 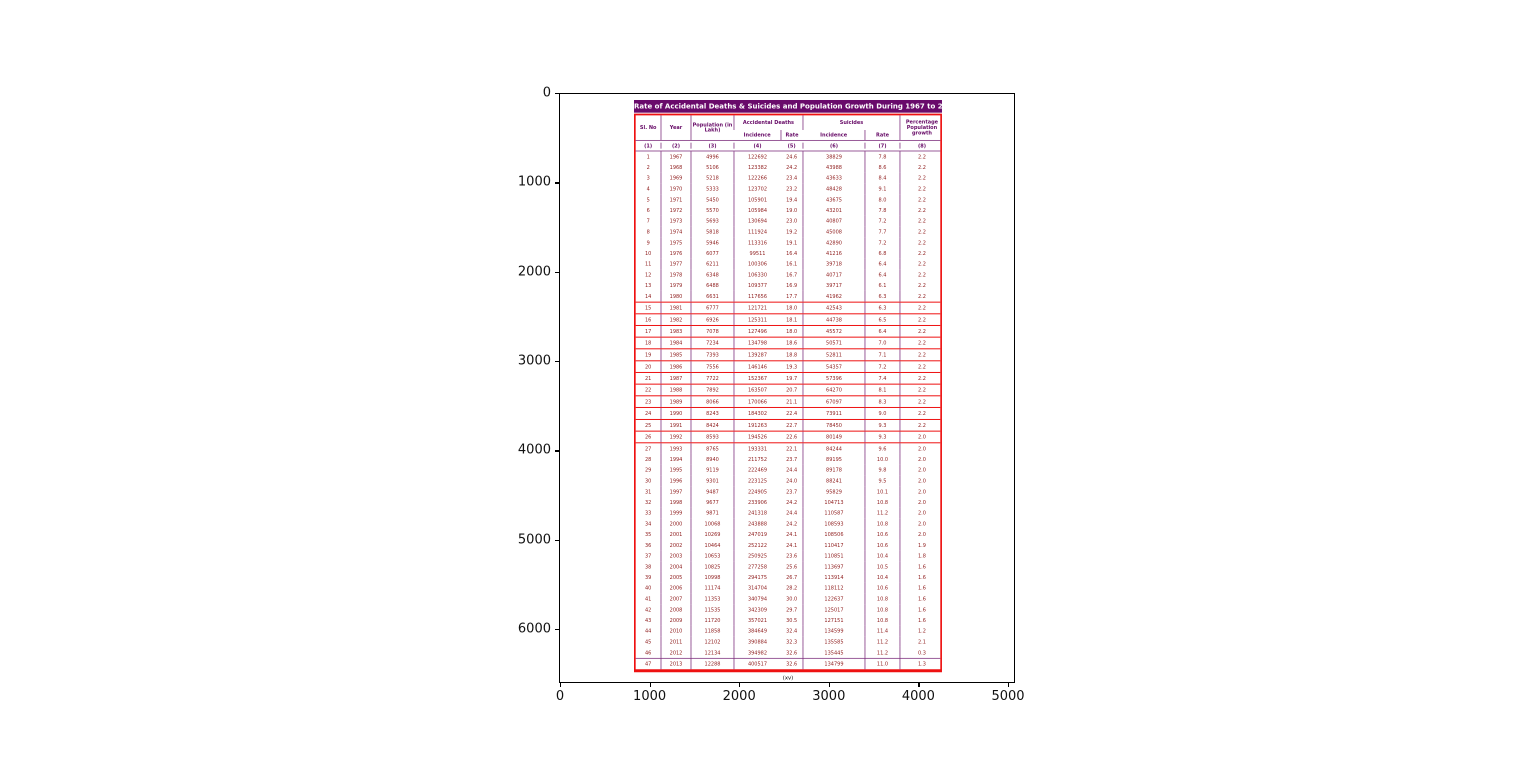 I want to click on cell: 233906, so click(x=757, y=502).